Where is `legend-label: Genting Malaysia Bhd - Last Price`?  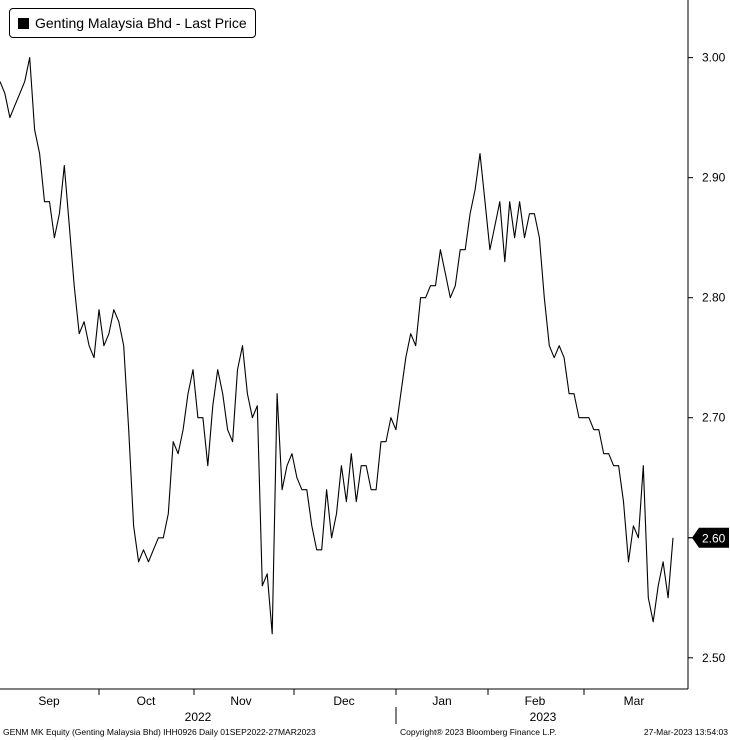 legend-label: Genting Malaysia Bhd - Last Price is located at coordinates (141, 23).